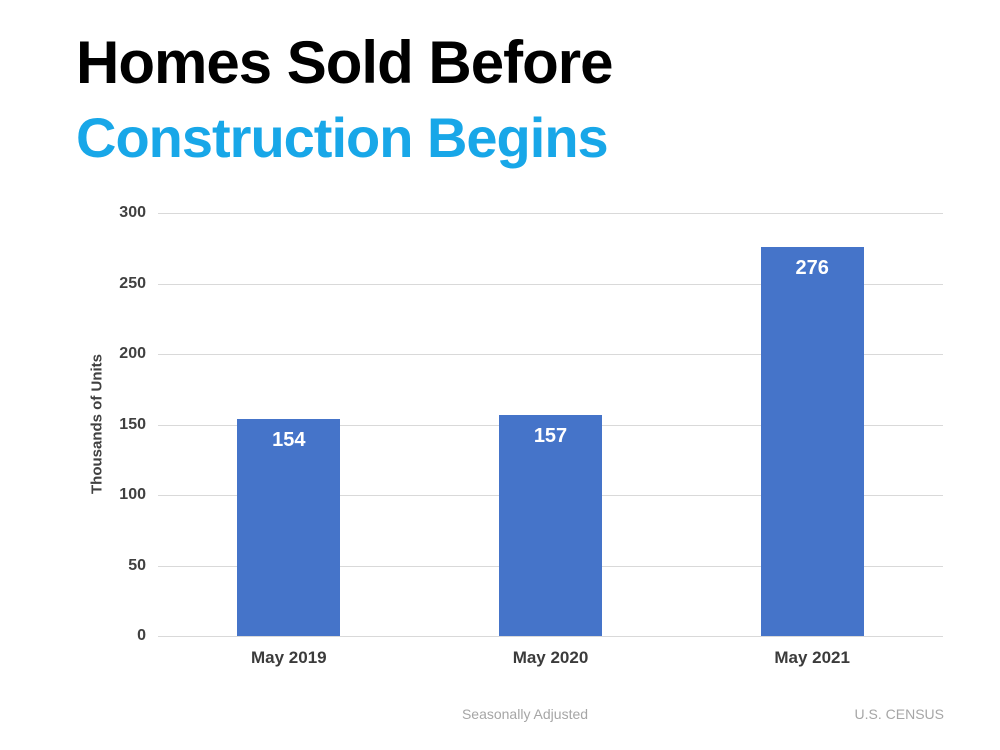 The image size is (1000, 750). Describe the element at coordinates (550, 525) in the screenshot. I see `bar-may-2020: 157` at that location.